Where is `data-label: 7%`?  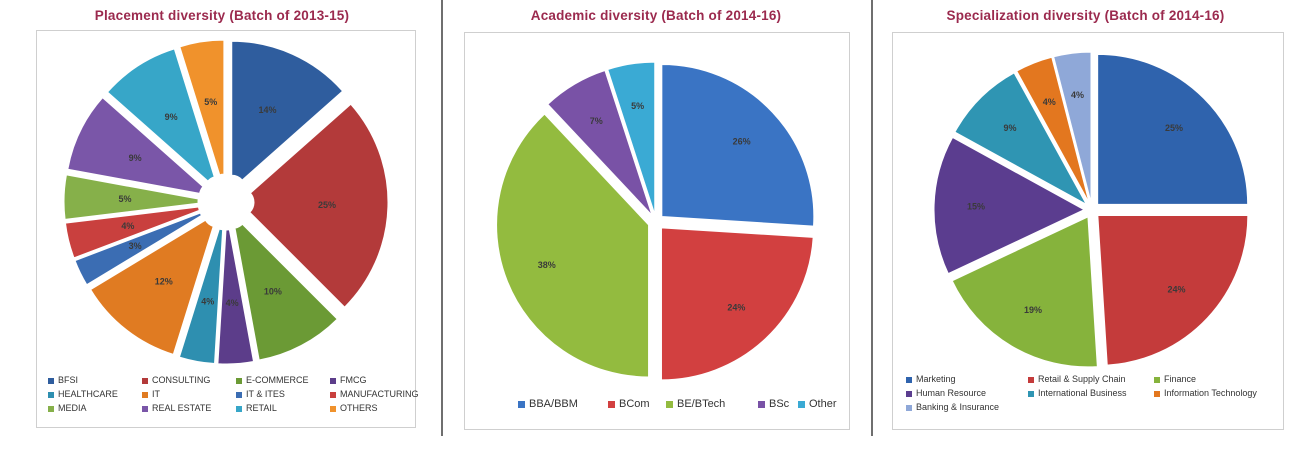 data-label: 7% is located at coordinates (596, 121).